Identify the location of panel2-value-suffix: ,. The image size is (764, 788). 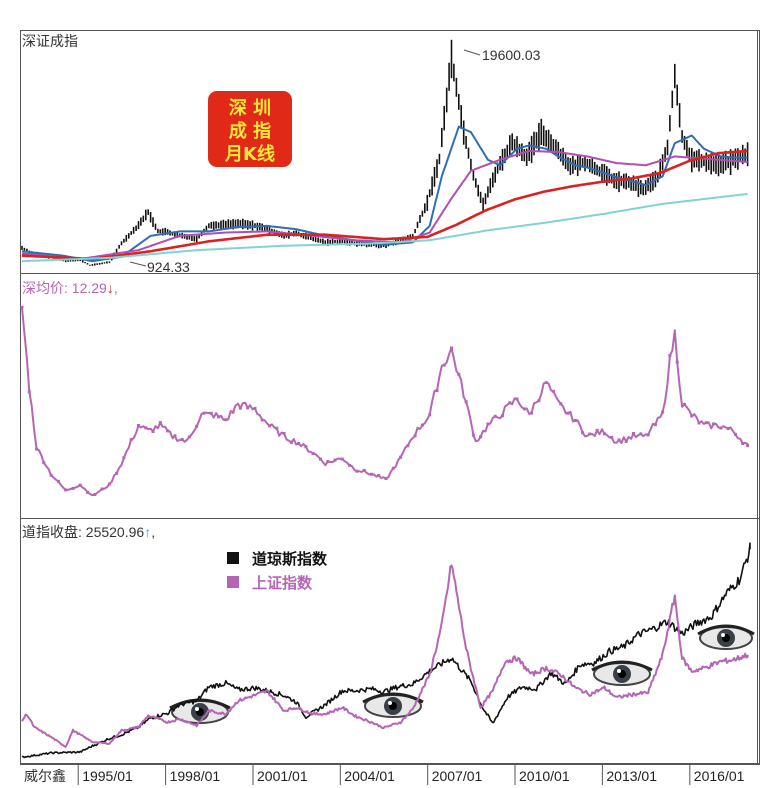
(116, 288).